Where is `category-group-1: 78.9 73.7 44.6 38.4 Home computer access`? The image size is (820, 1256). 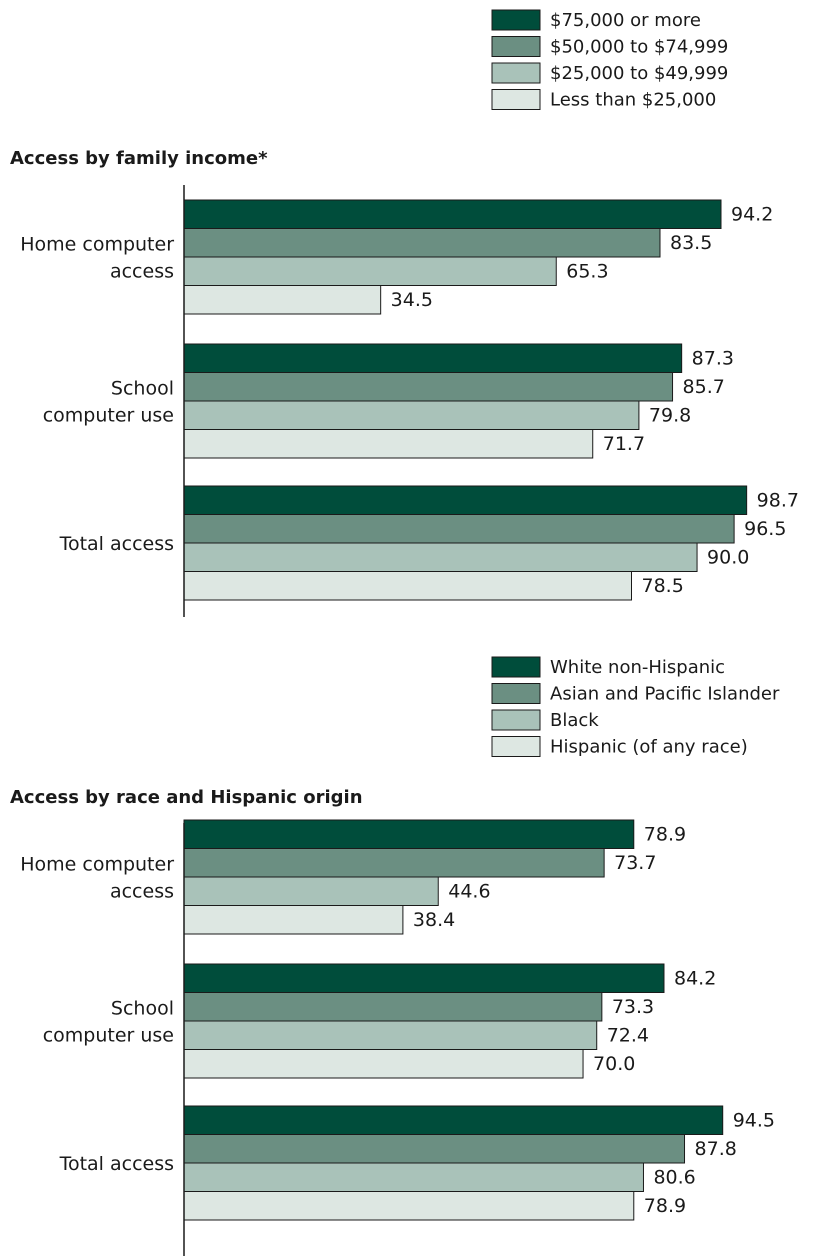 category-group-1: 78.9 73.7 44.6 38.4 Home computer access is located at coordinates (353, 877).